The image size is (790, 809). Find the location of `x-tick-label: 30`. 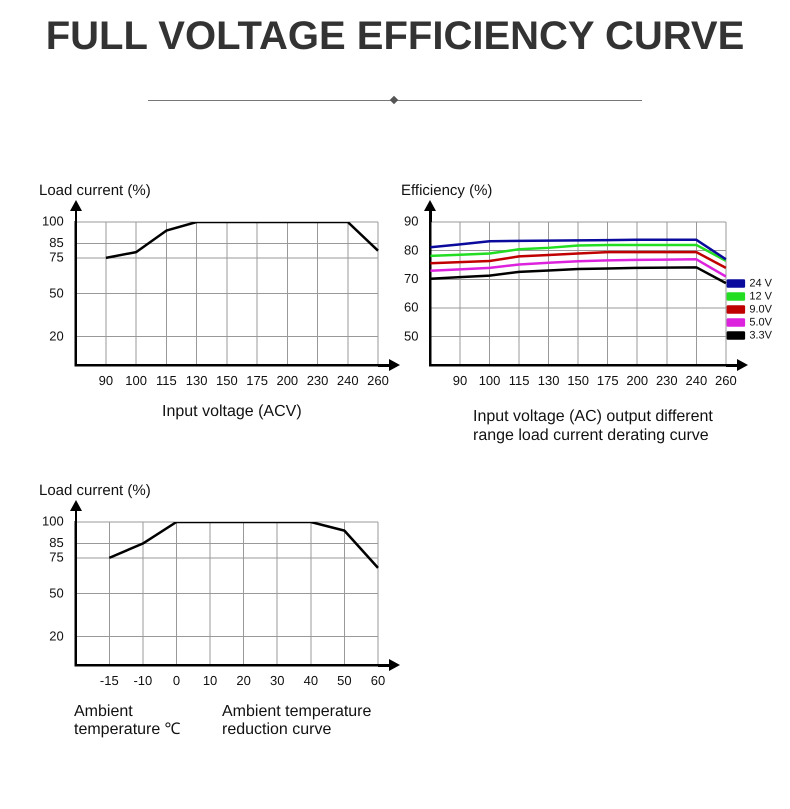

x-tick-label: 30 is located at coordinates (277, 680).